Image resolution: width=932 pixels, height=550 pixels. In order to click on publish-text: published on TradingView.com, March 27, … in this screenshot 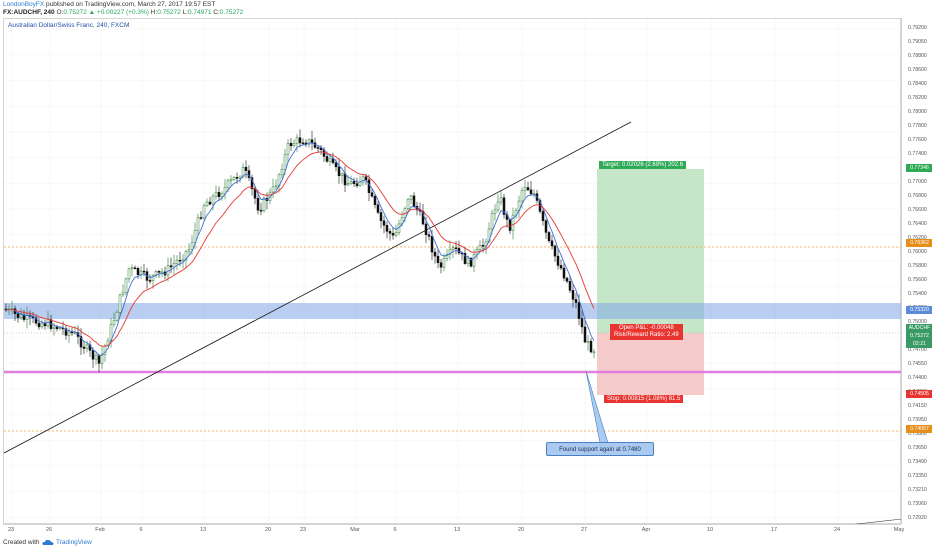, I will do `click(130, 4)`.